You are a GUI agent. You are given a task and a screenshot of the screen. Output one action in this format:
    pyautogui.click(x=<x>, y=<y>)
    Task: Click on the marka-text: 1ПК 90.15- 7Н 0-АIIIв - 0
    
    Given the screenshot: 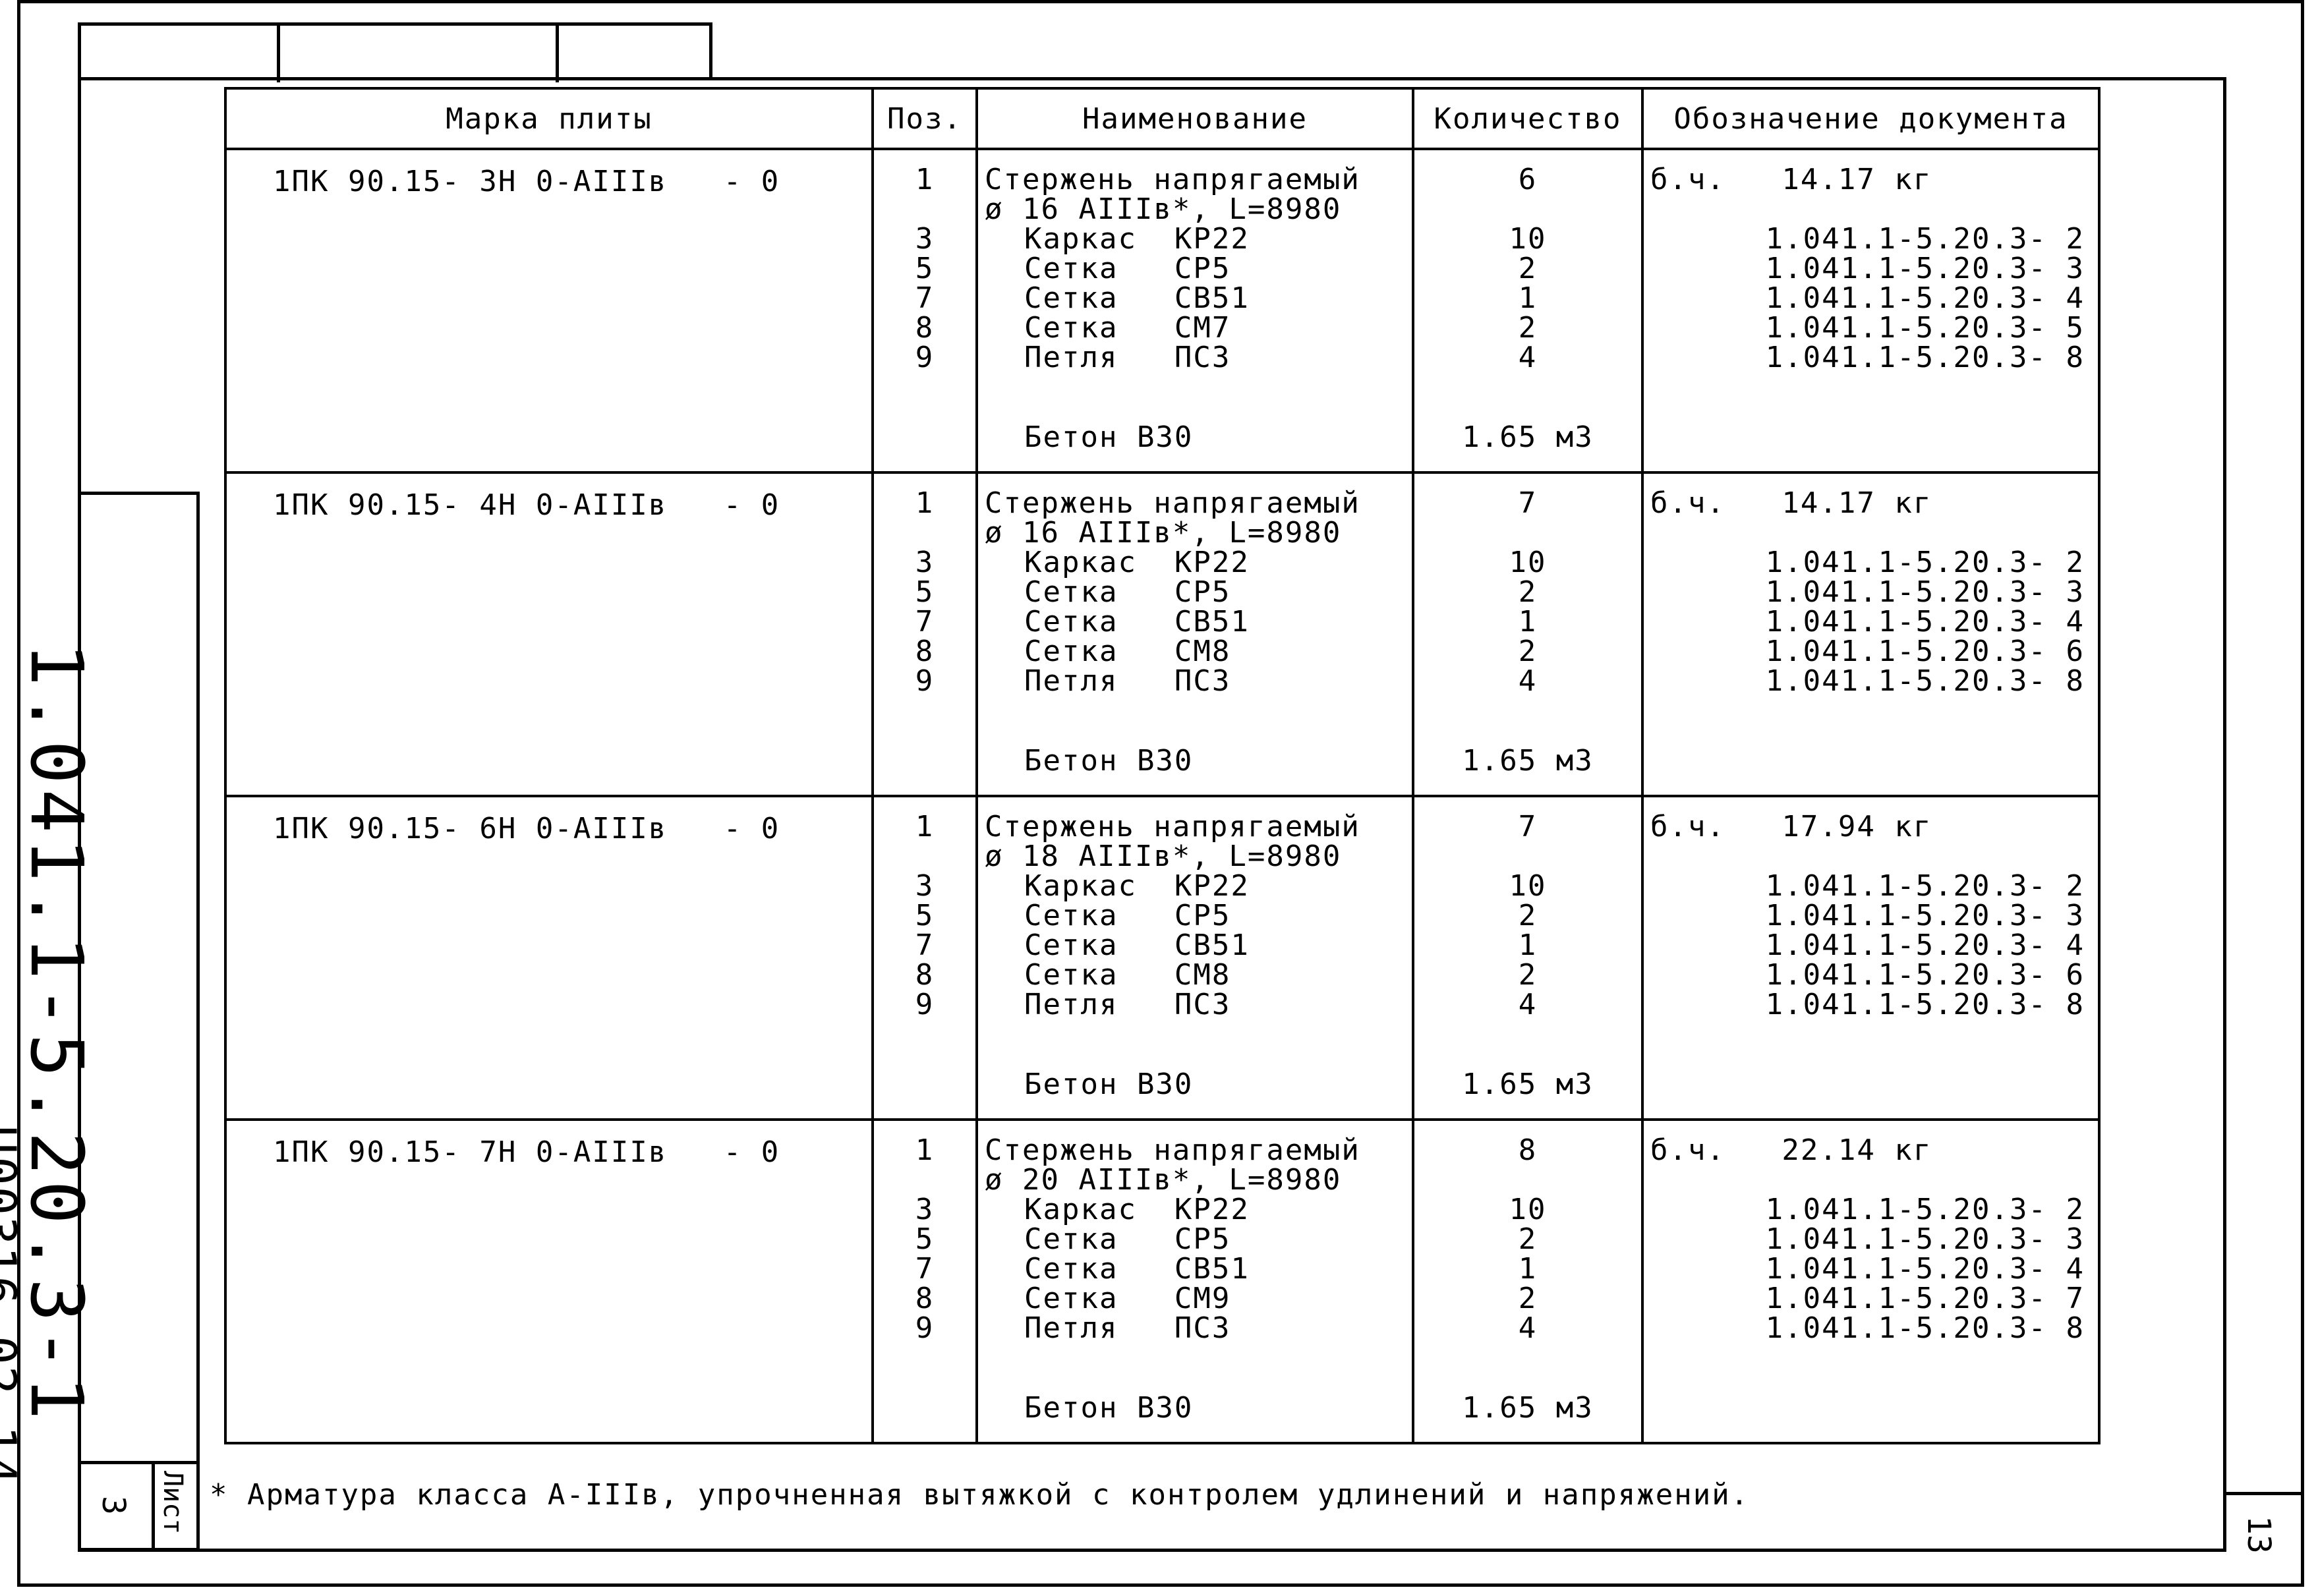 What is the action you would take?
    pyautogui.click(x=526, y=1152)
    